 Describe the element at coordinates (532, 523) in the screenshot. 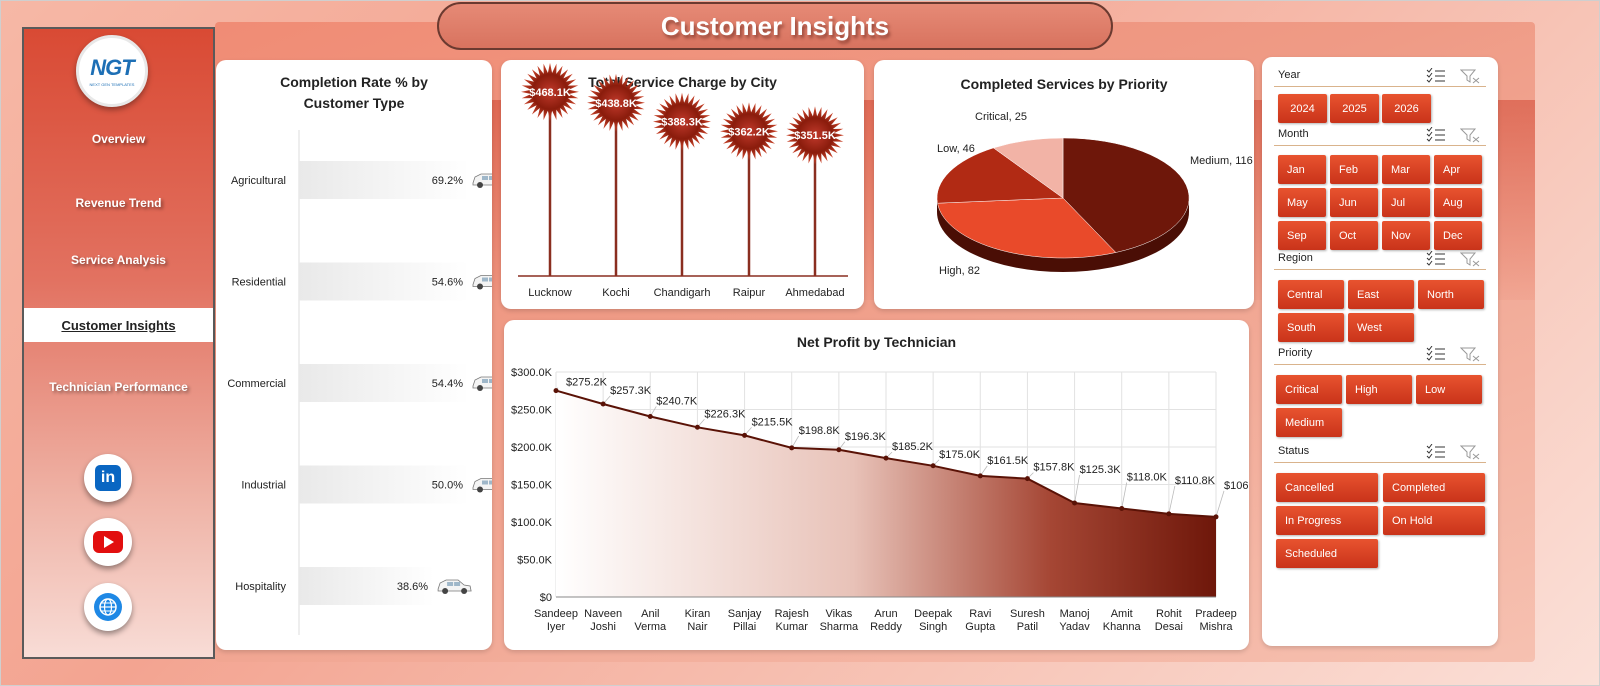

I see `profit-y-tick: $100.0K` at that location.